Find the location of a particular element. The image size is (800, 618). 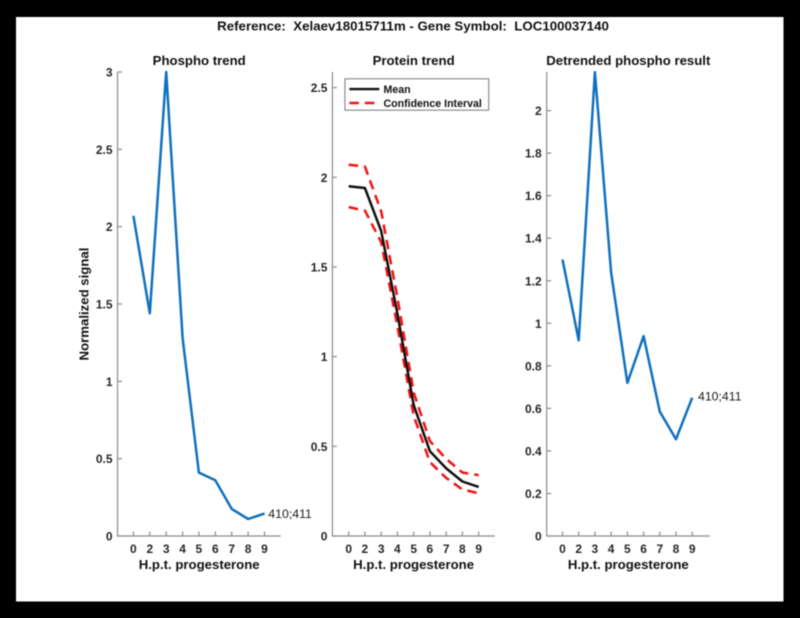

svg-text: Protein trend is located at coordinates (414, 60).